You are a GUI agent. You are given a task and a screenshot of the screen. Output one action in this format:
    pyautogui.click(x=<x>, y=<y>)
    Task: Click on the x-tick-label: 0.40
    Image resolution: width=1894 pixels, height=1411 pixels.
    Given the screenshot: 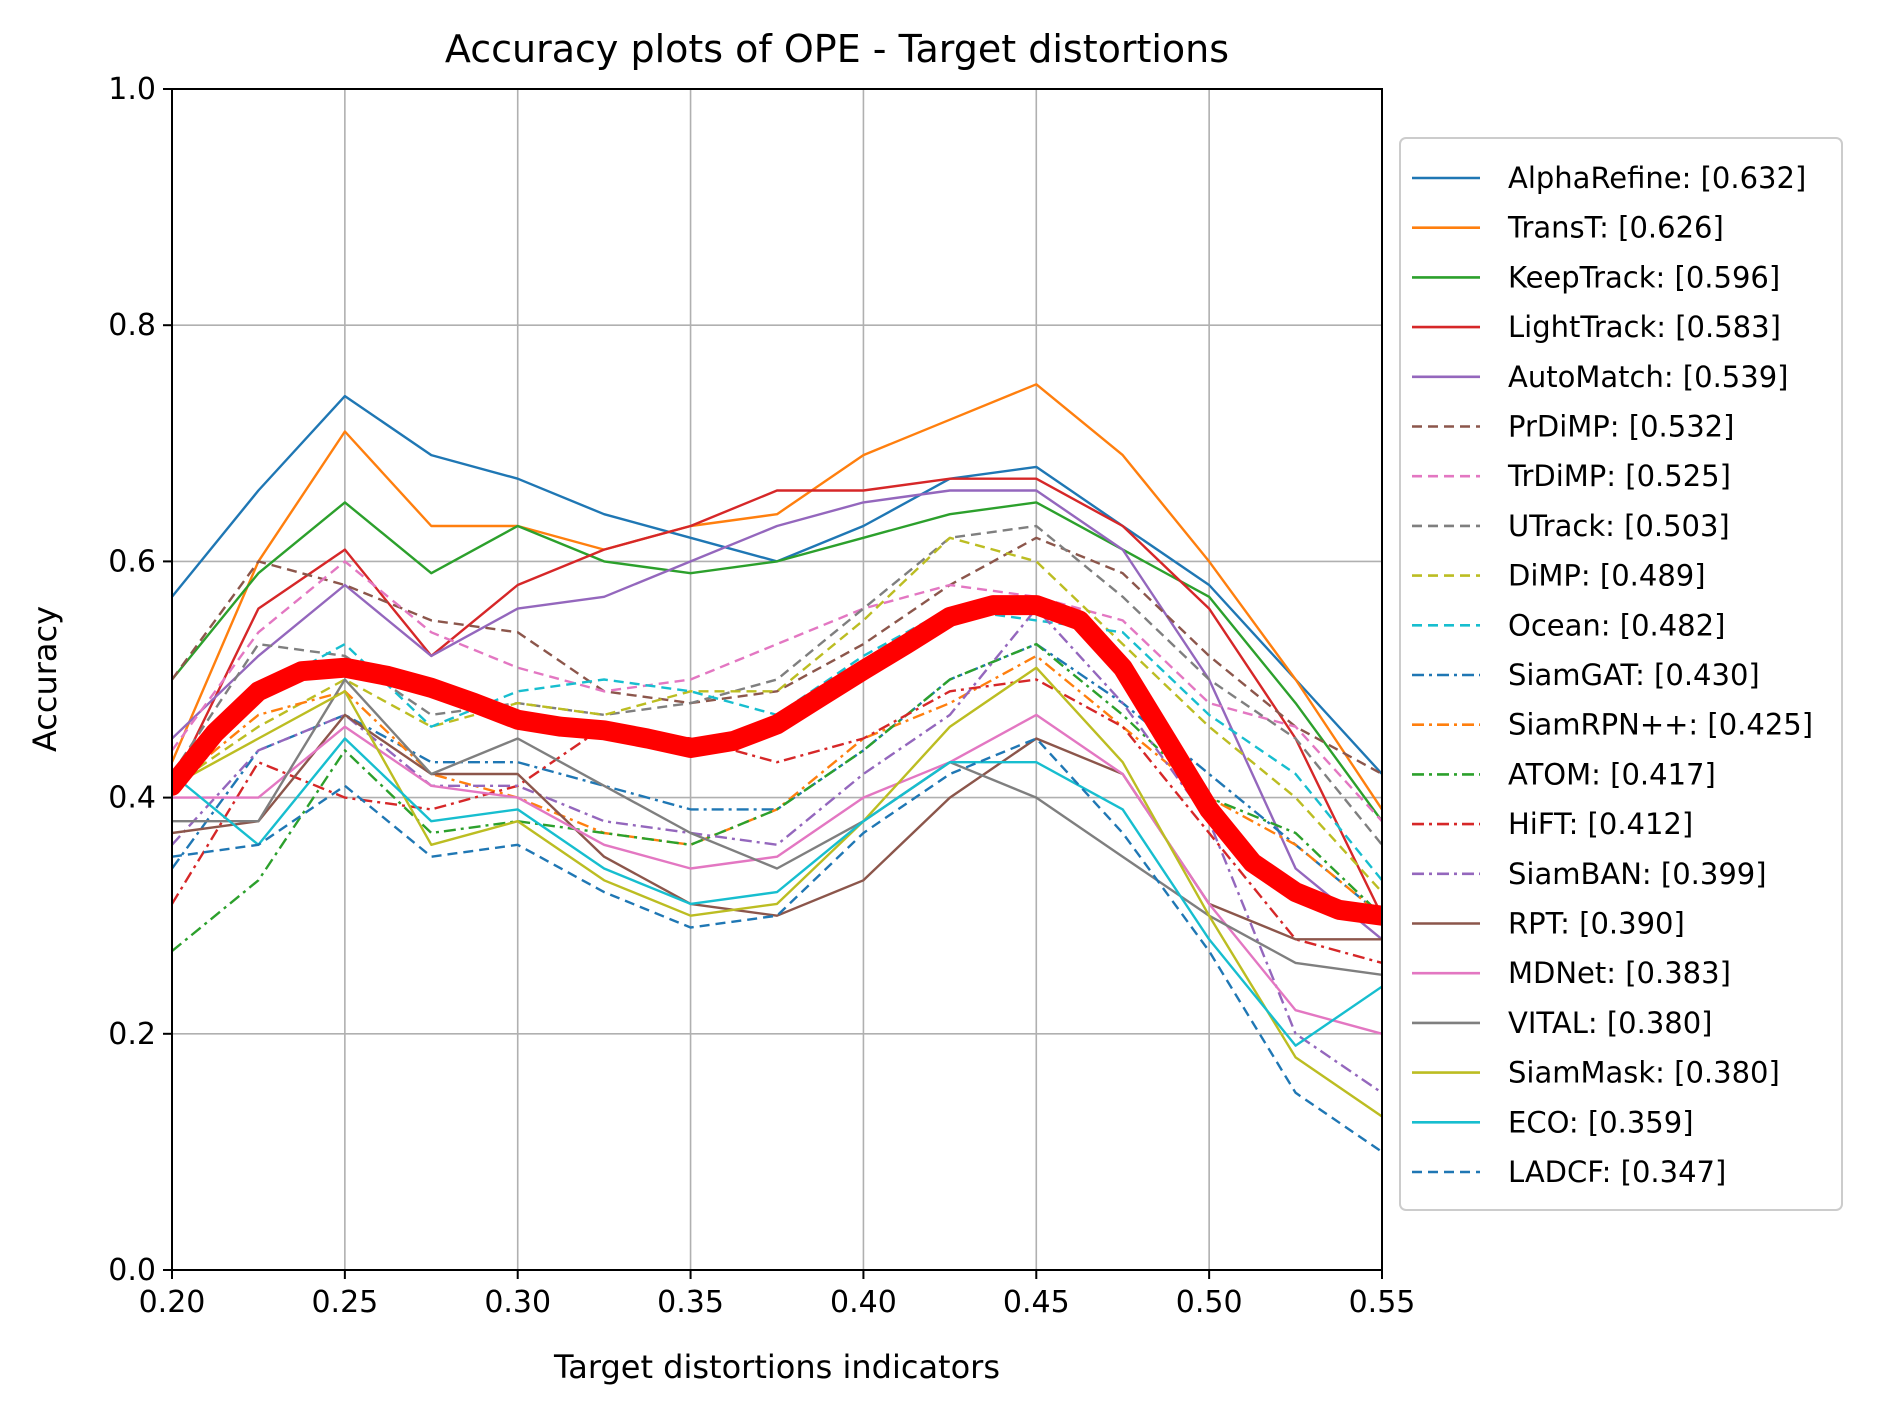 What is the action you would take?
    pyautogui.click(x=863, y=1302)
    